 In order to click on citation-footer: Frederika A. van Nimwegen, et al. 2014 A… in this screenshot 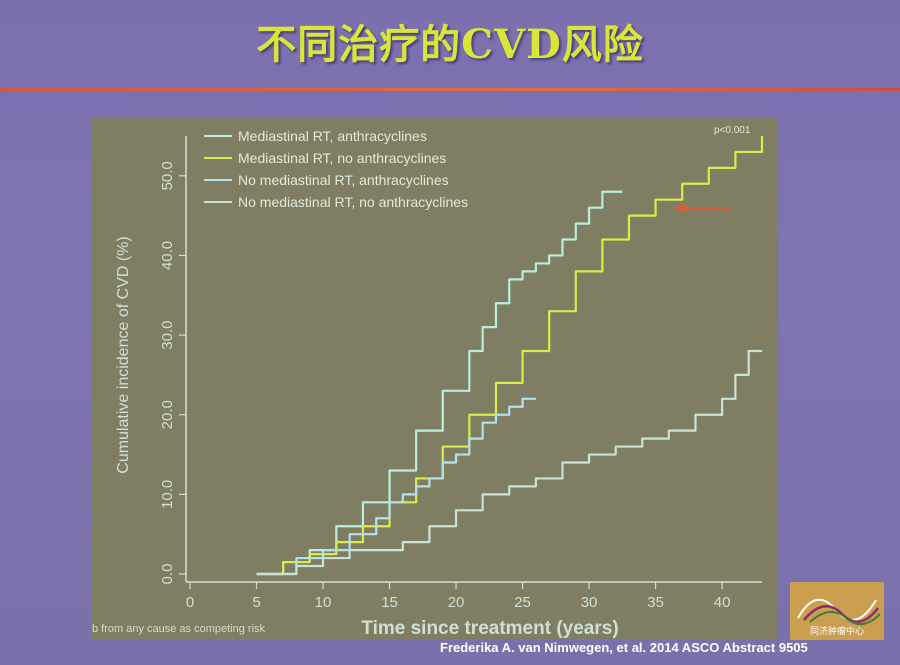, I will do `click(624, 647)`.